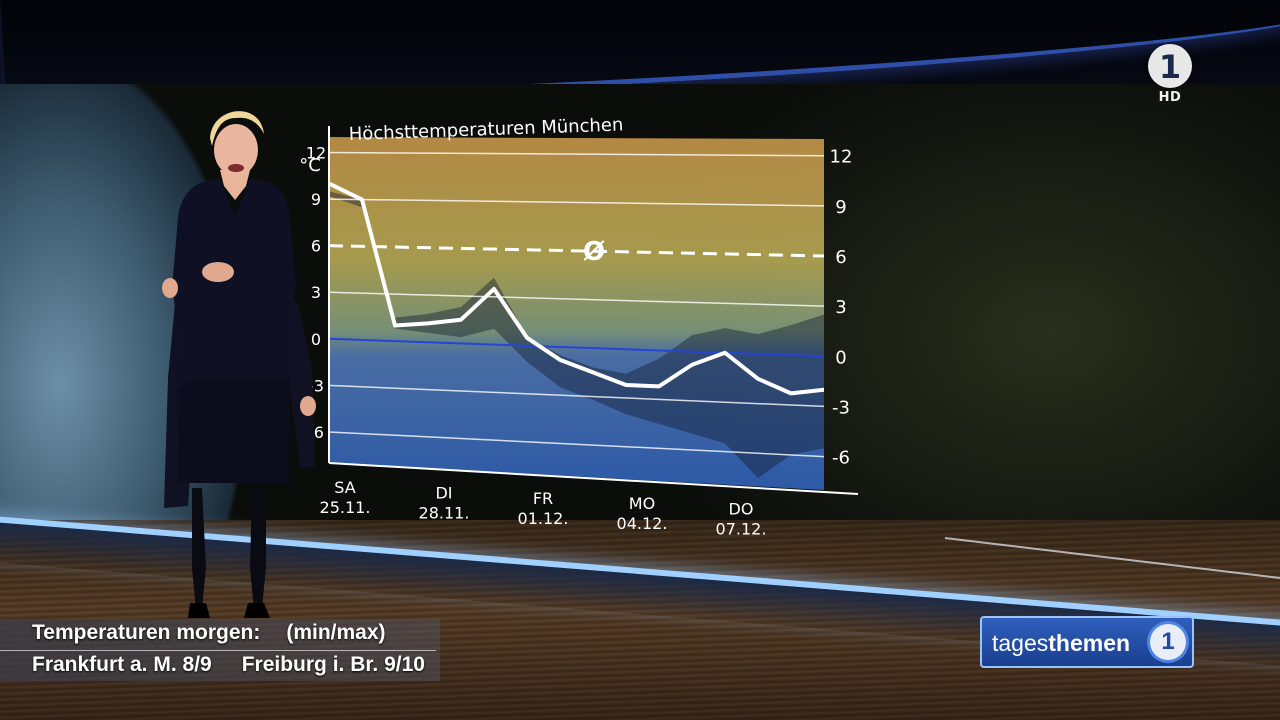 Image resolution: width=1280 pixels, height=720 pixels. Describe the element at coordinates (239, 364) in the screenshot. I see `presenter` at that location.